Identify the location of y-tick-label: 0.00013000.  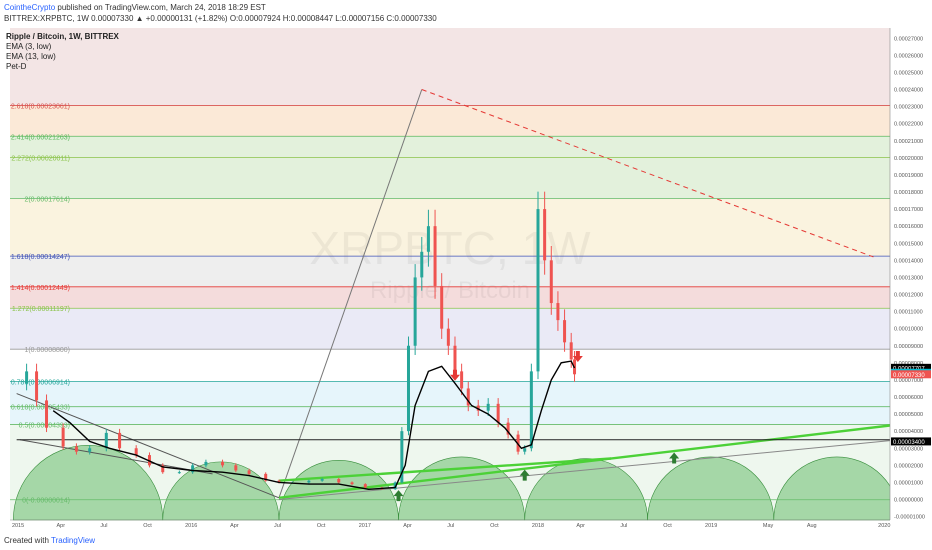
(908, 278).